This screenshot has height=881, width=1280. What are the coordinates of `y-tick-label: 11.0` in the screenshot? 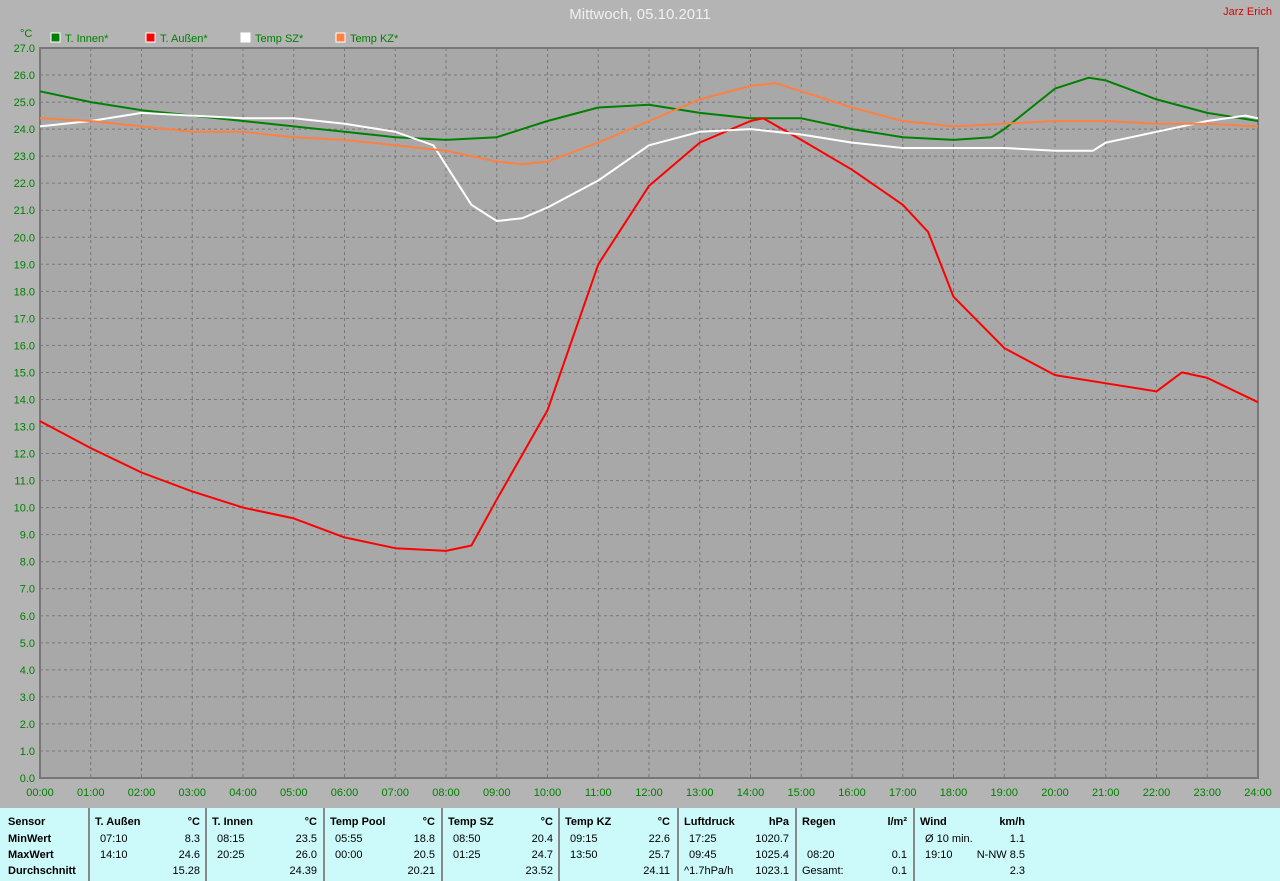 It's located at (24, 482).